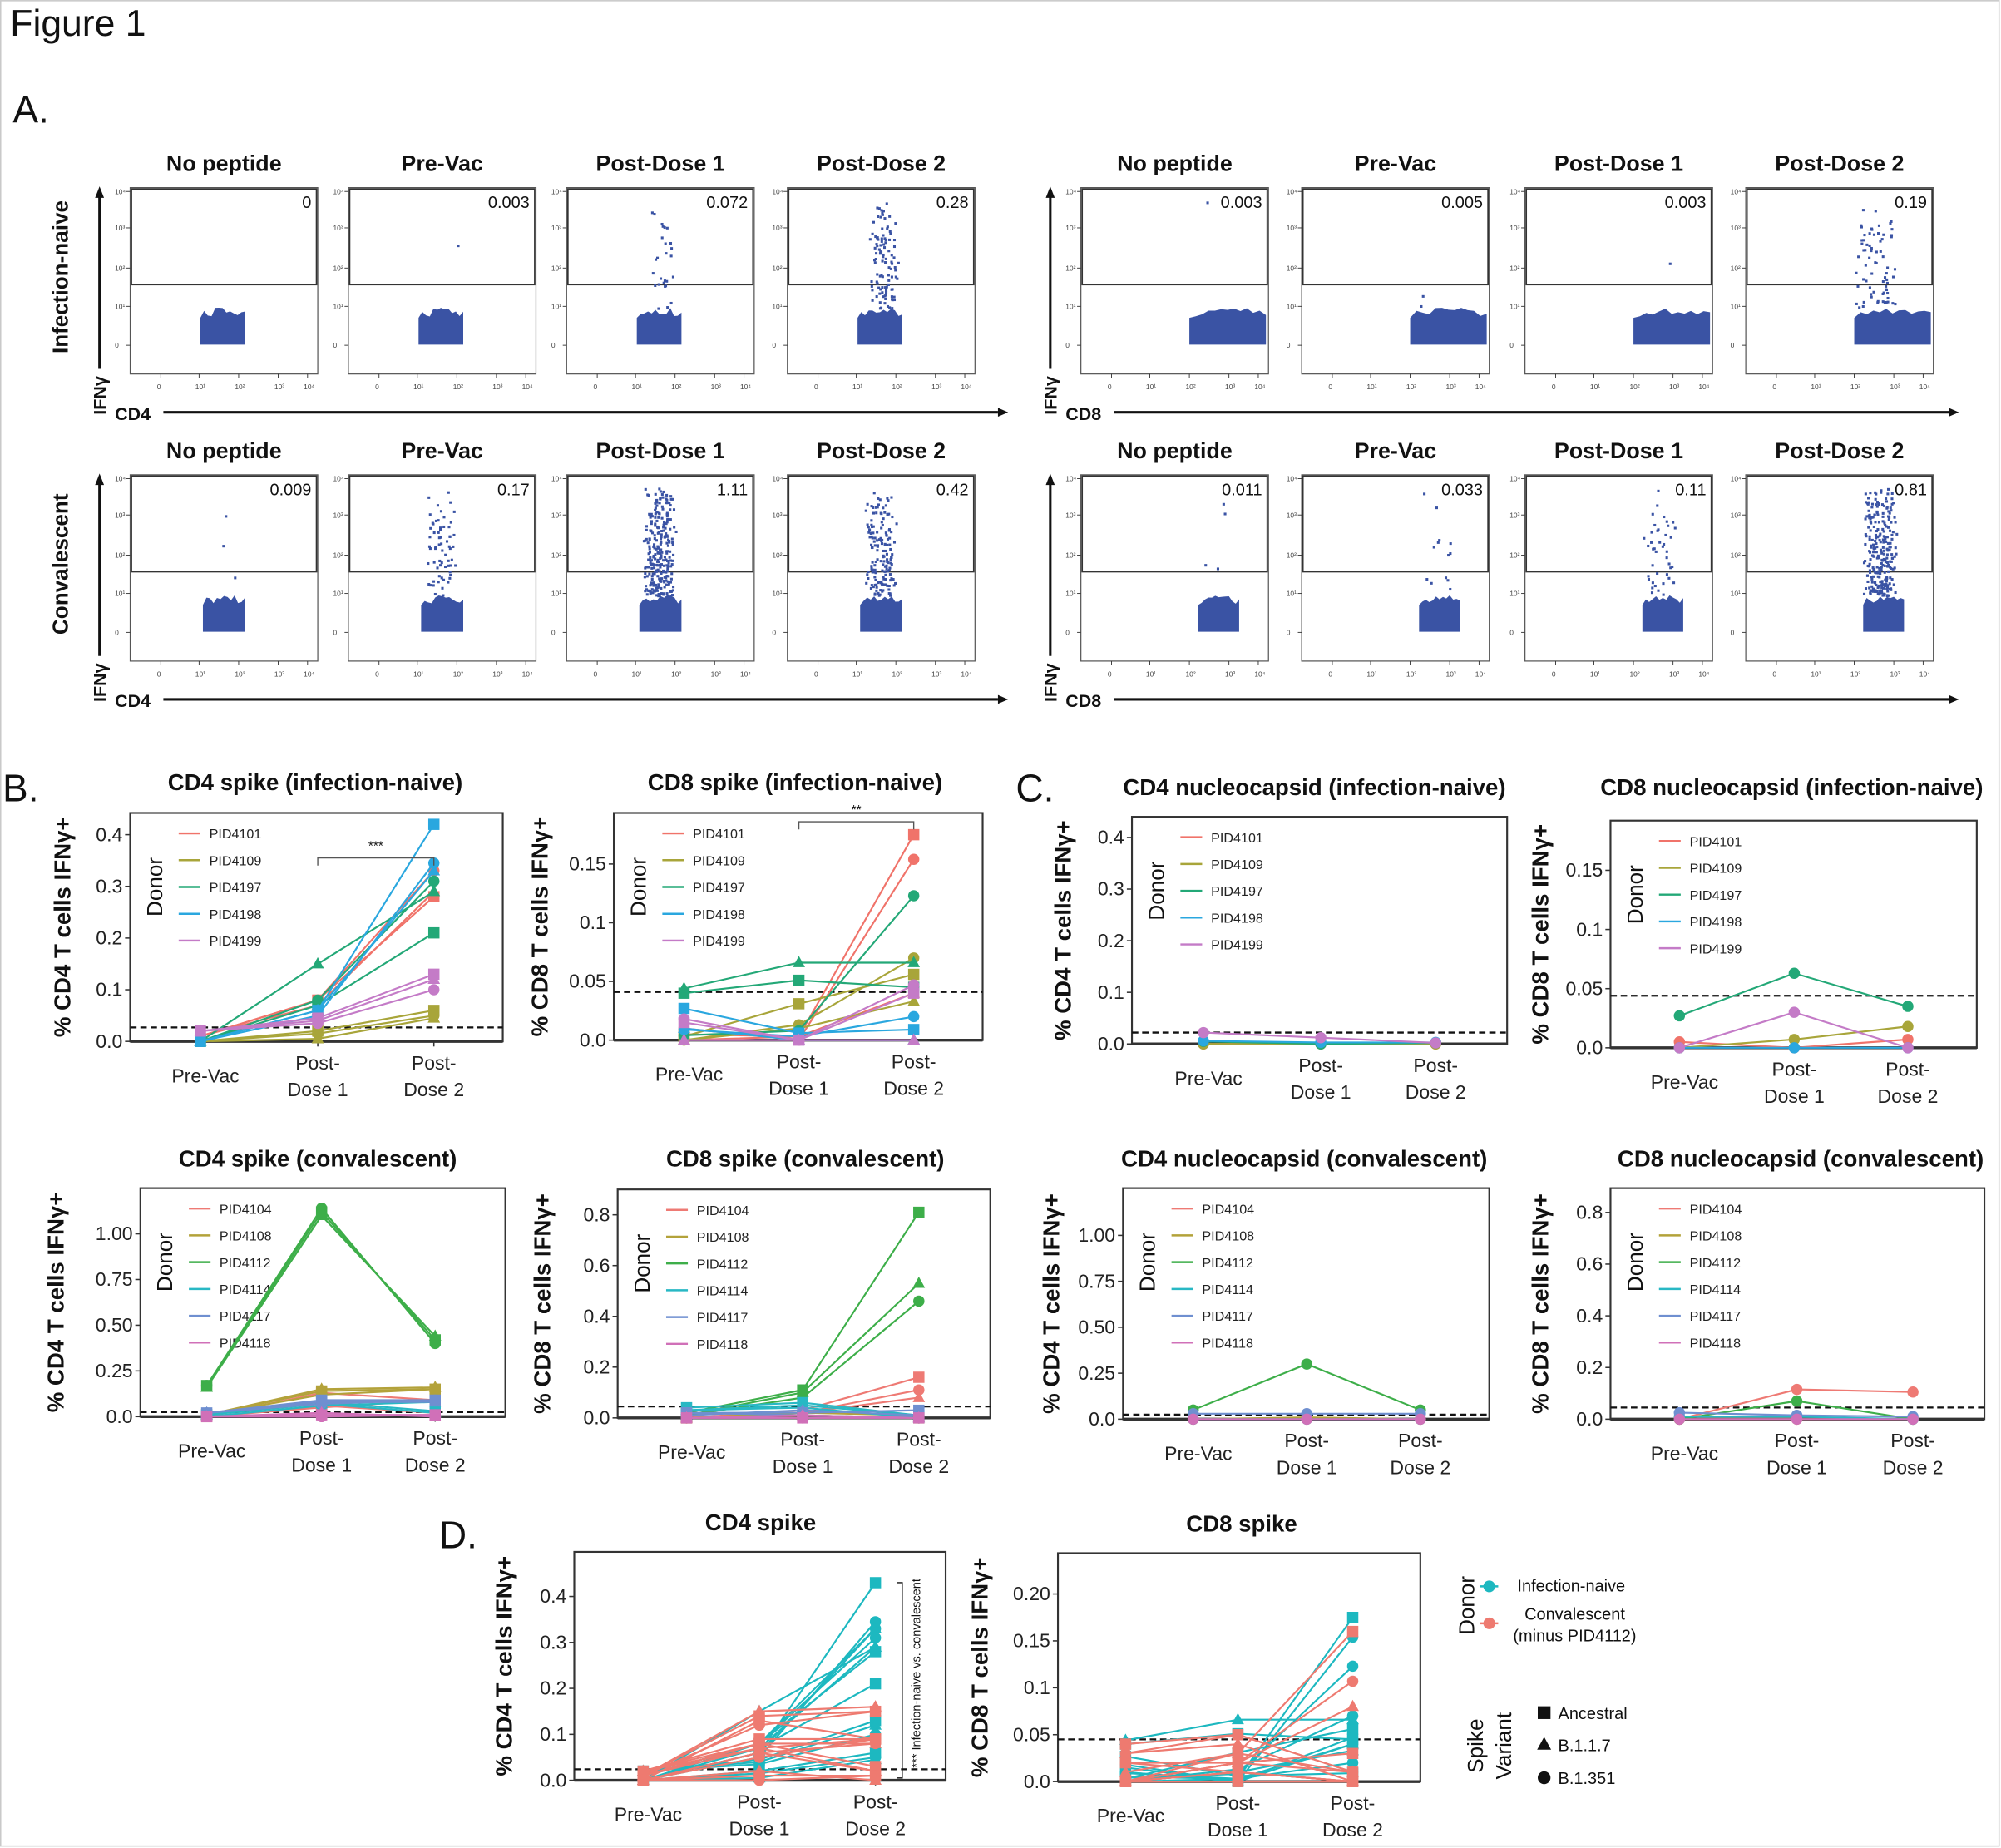  Describe the element at coordinates (596, 1265) in the screenshot. I see `y-tick-label: 0.6` at that location.